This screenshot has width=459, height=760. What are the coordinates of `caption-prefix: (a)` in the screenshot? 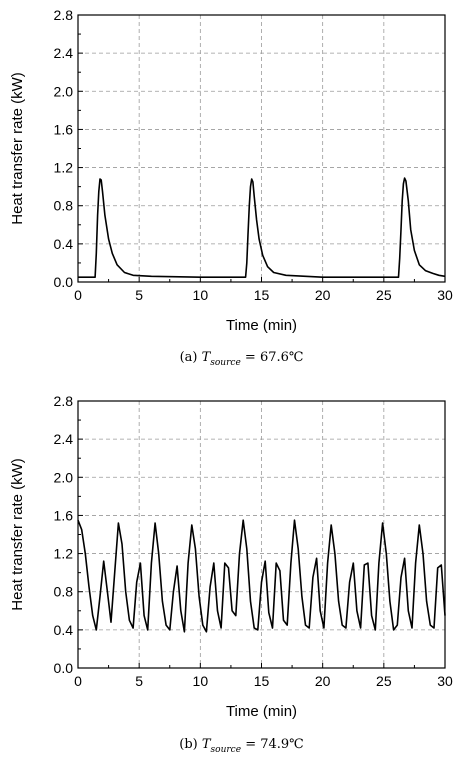 It's located at (191, 357).